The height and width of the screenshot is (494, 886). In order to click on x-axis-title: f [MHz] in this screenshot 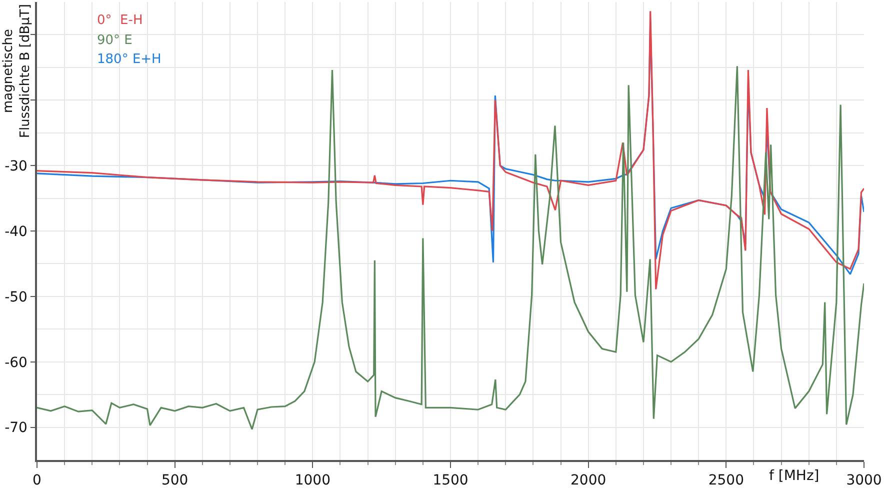, I will do `click(794, 476)`.